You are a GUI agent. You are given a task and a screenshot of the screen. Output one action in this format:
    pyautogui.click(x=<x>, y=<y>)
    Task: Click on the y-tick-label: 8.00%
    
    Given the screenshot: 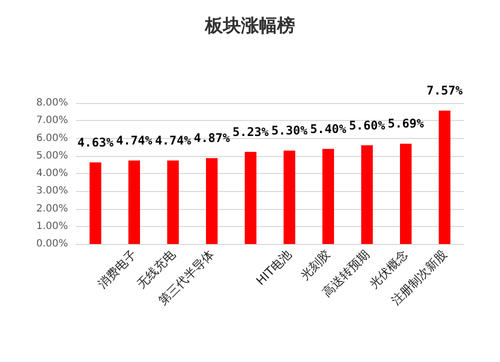 What is the action you would take?
    pyautogui.click(x=52, y=103)
    